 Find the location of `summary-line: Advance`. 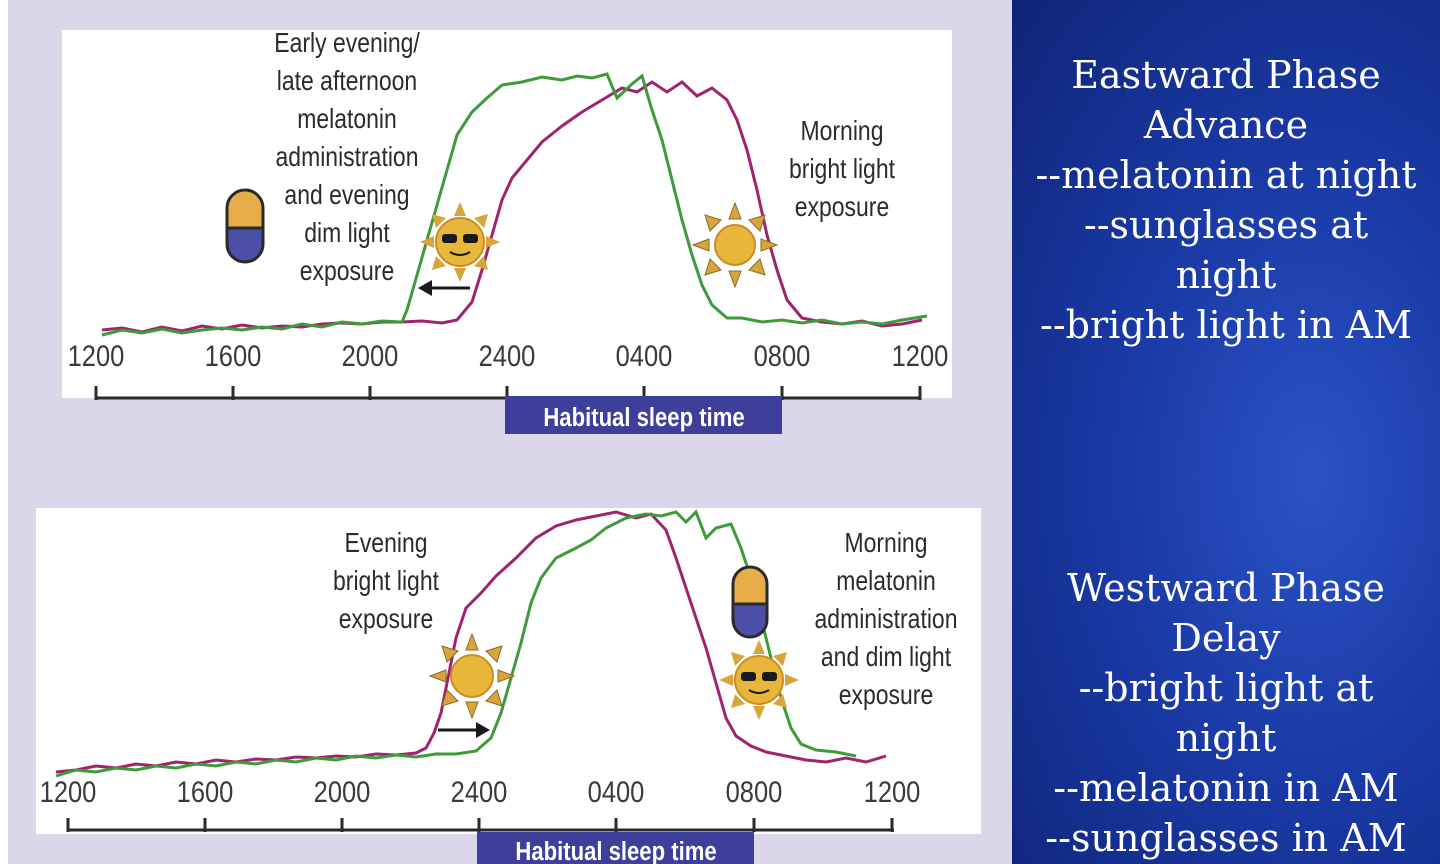

summary-line: Advance is located at coordinates (1226, 125).